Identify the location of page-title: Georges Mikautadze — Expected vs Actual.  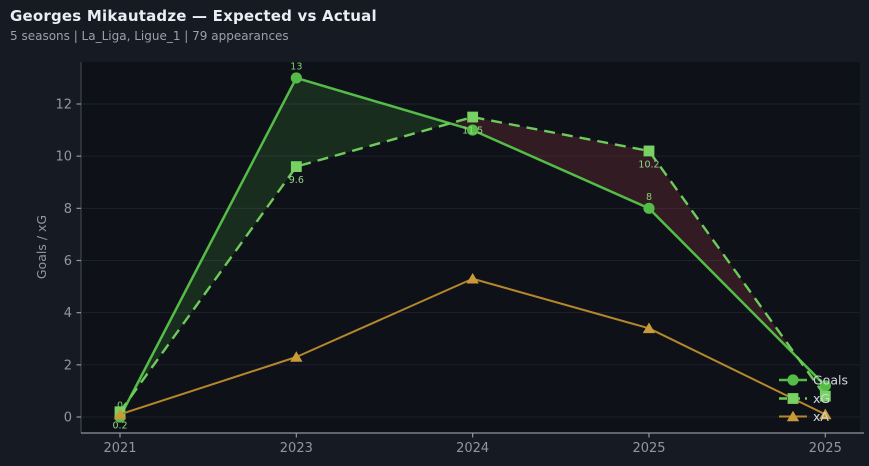
(193, 16).